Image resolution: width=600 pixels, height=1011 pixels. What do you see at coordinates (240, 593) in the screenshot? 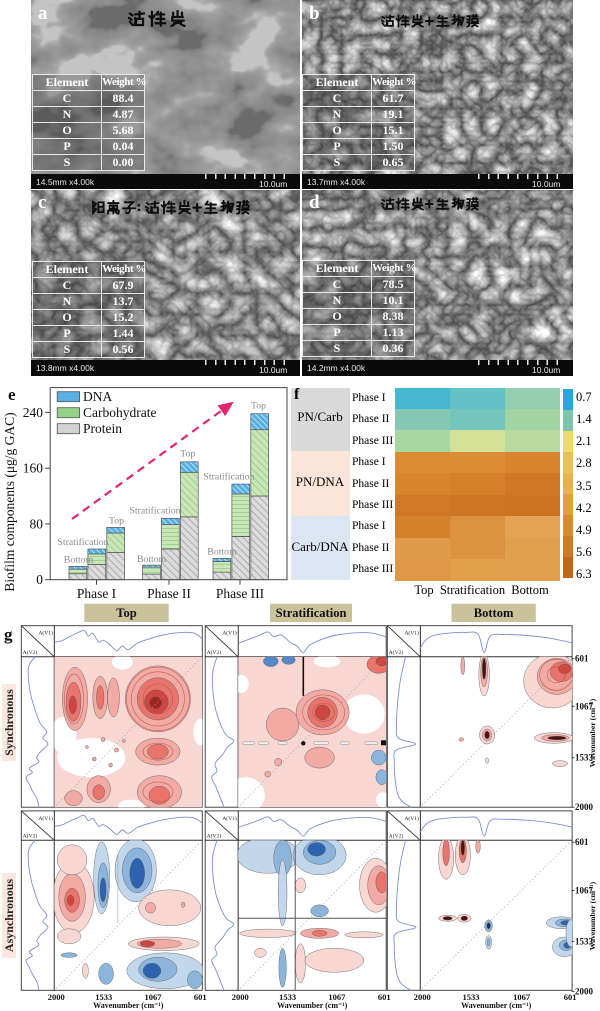
I see `svg-text: Phase III` at bounding box center [240, 593].